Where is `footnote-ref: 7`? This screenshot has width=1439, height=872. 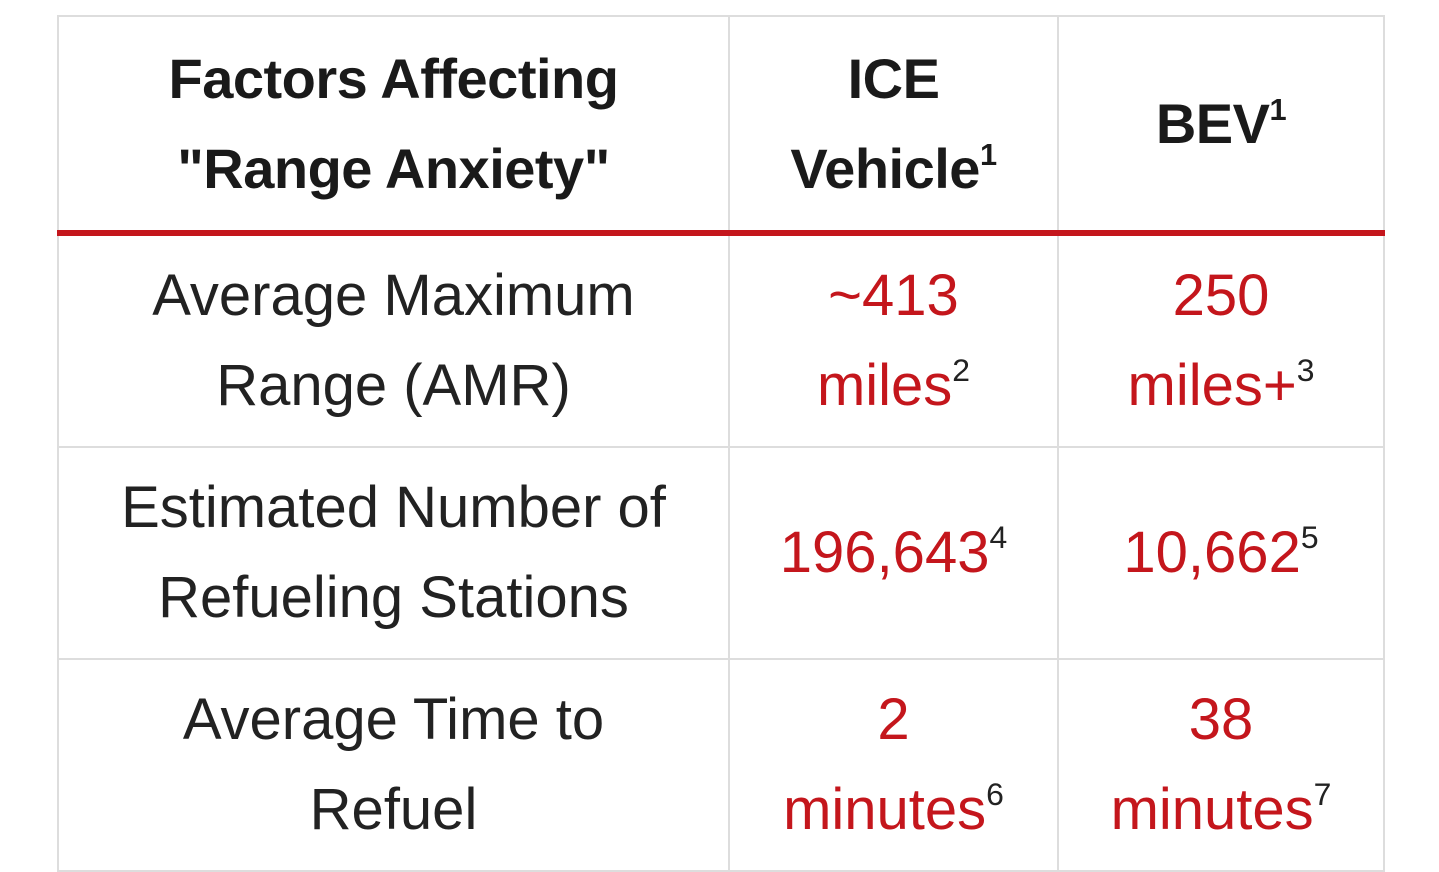
footnote-ref: 7 is located at coordinates (1322, 794).